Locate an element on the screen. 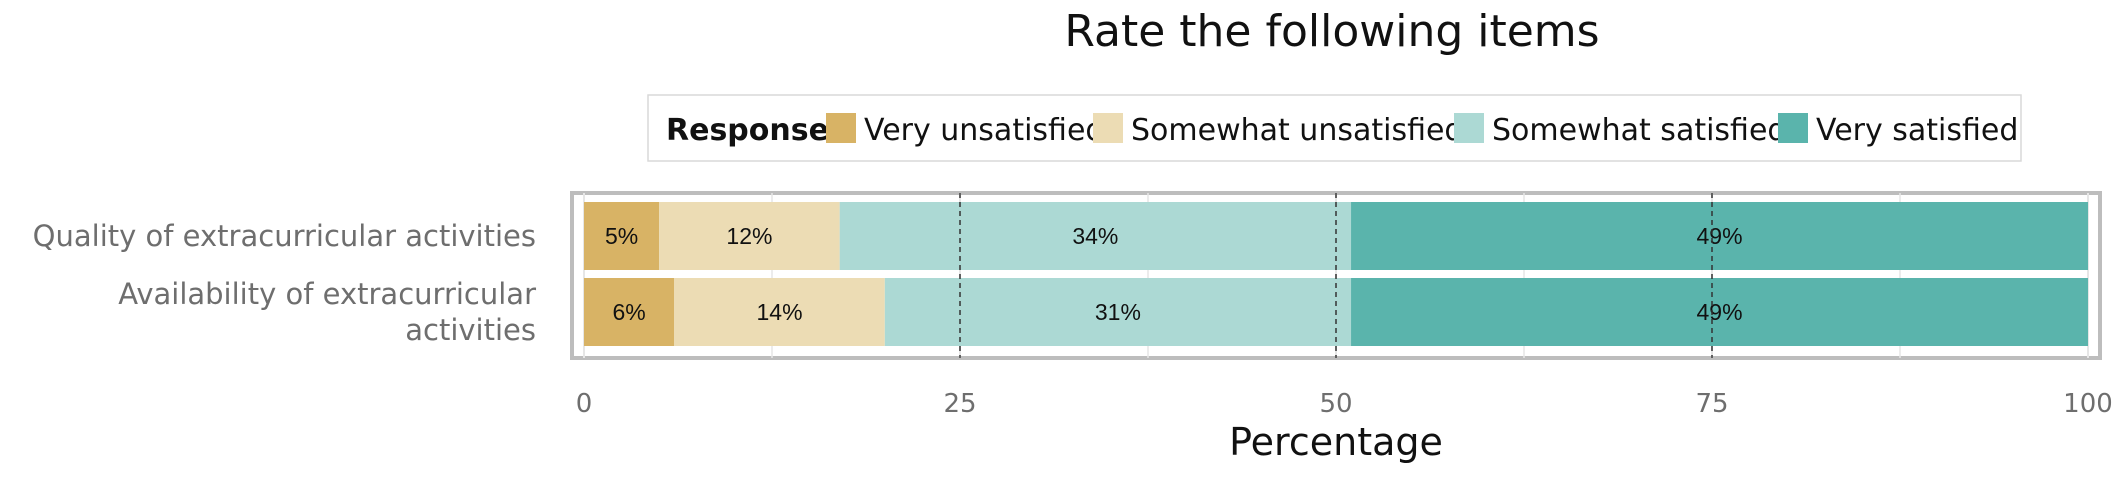  data-label: 31% is located at coordinates (1118, 312).